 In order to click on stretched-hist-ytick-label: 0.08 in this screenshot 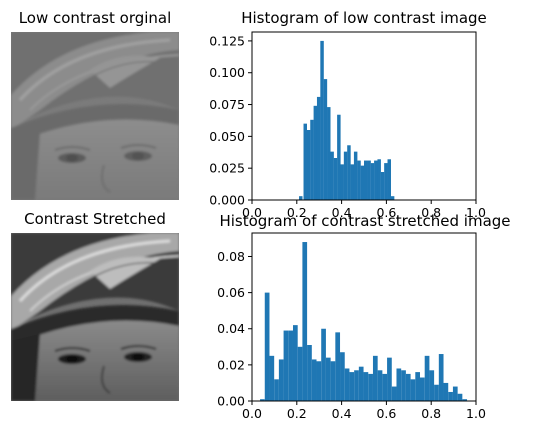, I will do `click(231, 256)`.